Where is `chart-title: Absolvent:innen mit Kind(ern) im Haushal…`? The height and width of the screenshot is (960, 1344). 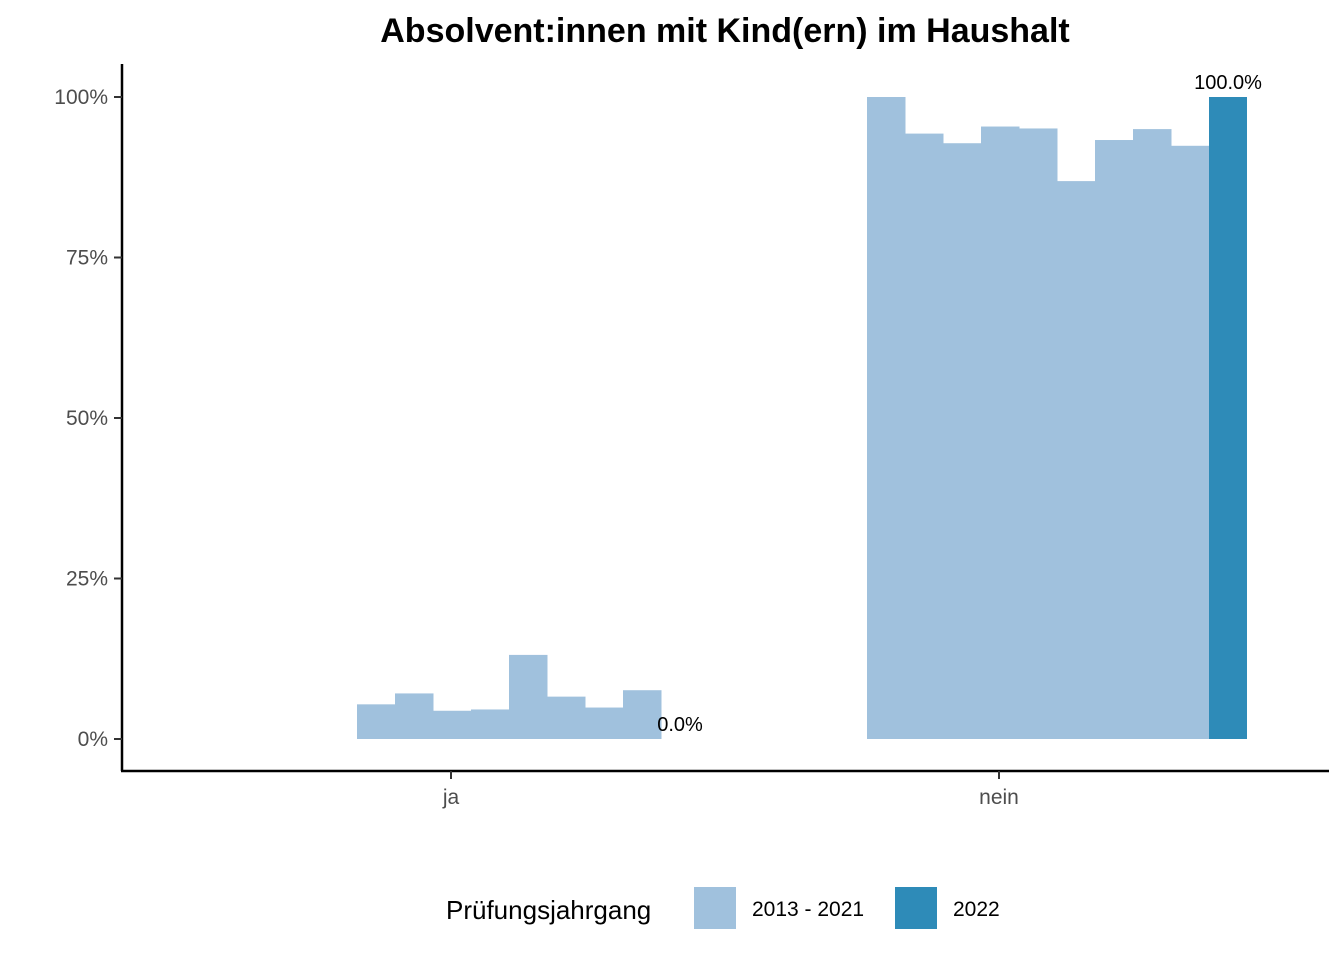
chart-title: Absolvent:innen mit Kind(ern) im Haushal… is located at coordinates (724, 31).